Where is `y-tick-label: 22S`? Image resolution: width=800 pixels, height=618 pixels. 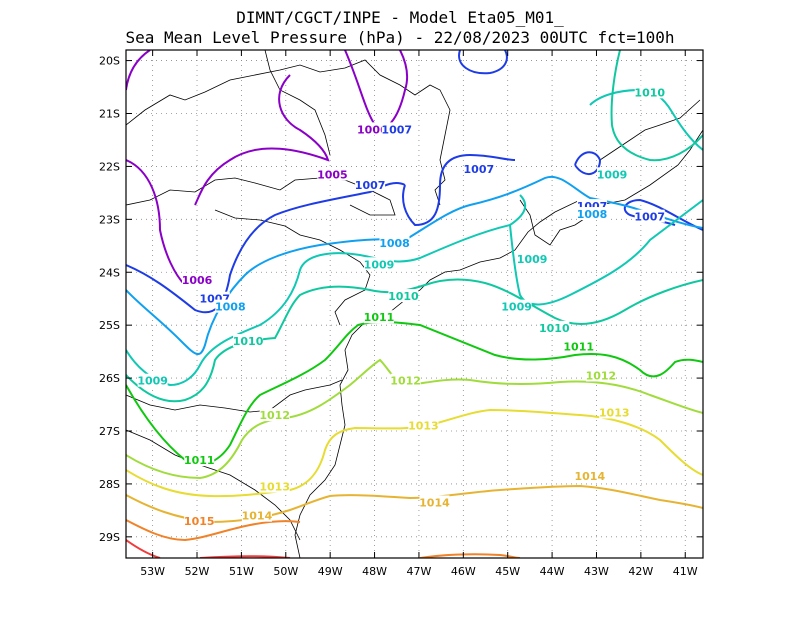
y-tick-label: 22S is located at coordinates (109, 166).